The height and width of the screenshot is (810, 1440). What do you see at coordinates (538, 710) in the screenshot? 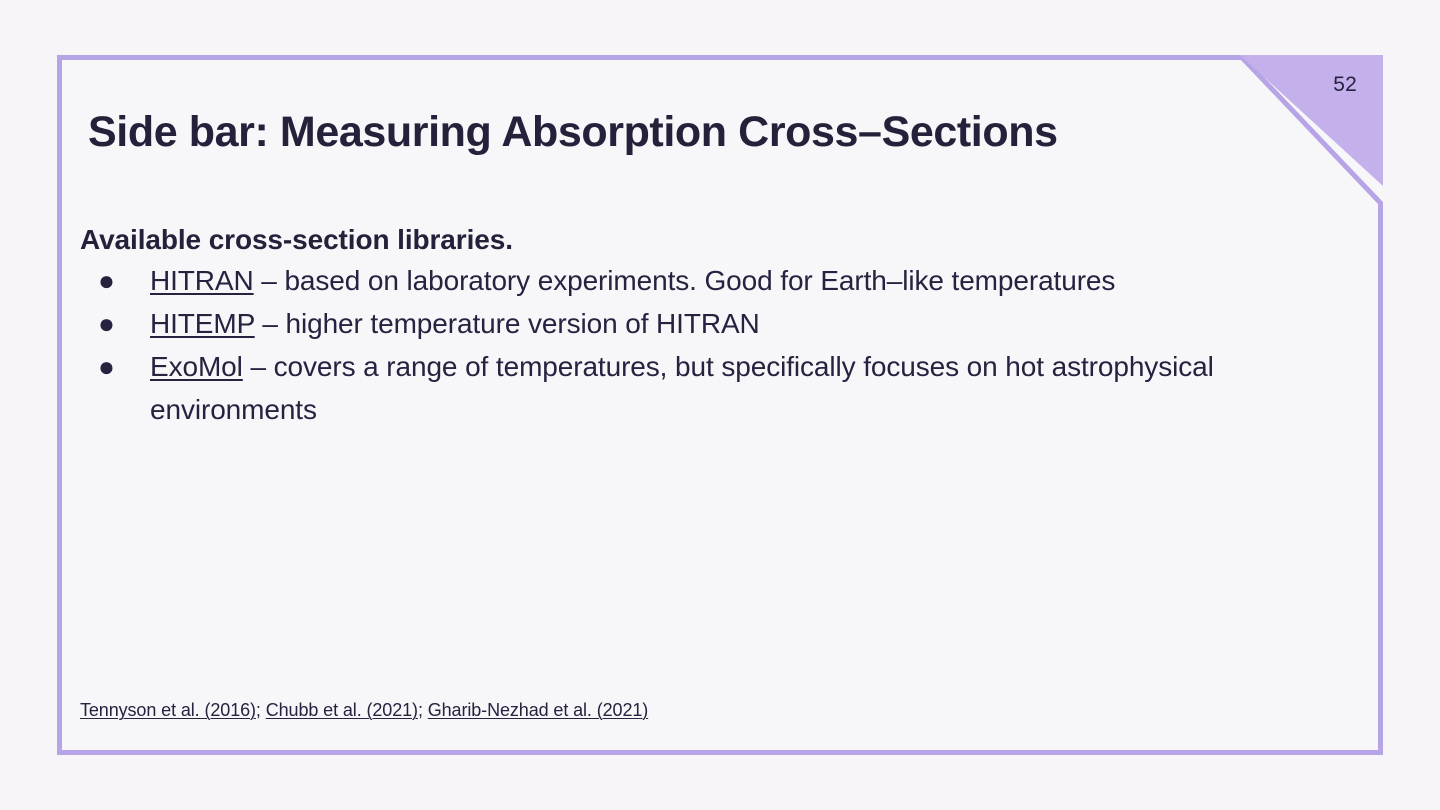
I see `citation-link-gharib-nezhad: Gharib-Nezhad et al. (2021)` at bounding box center [538, 710].